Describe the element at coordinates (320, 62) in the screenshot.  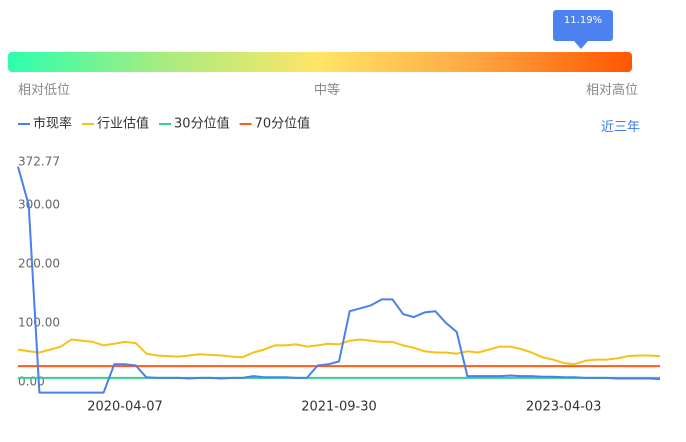
I see `gauge-bar` at that location.